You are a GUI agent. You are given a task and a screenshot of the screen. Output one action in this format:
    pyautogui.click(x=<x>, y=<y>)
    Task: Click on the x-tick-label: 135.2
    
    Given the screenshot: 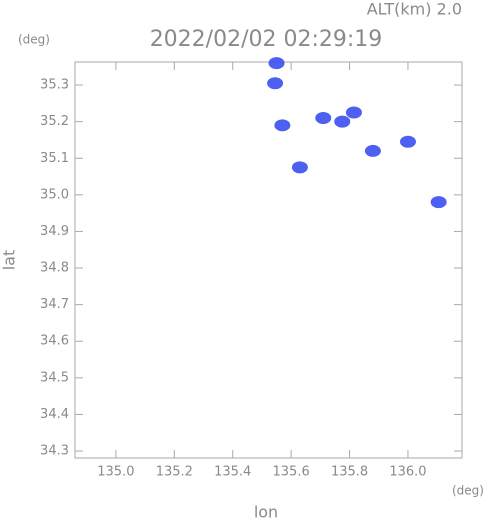 What is the action you would take?
    pyautogui.click(x=174, y=472)
    